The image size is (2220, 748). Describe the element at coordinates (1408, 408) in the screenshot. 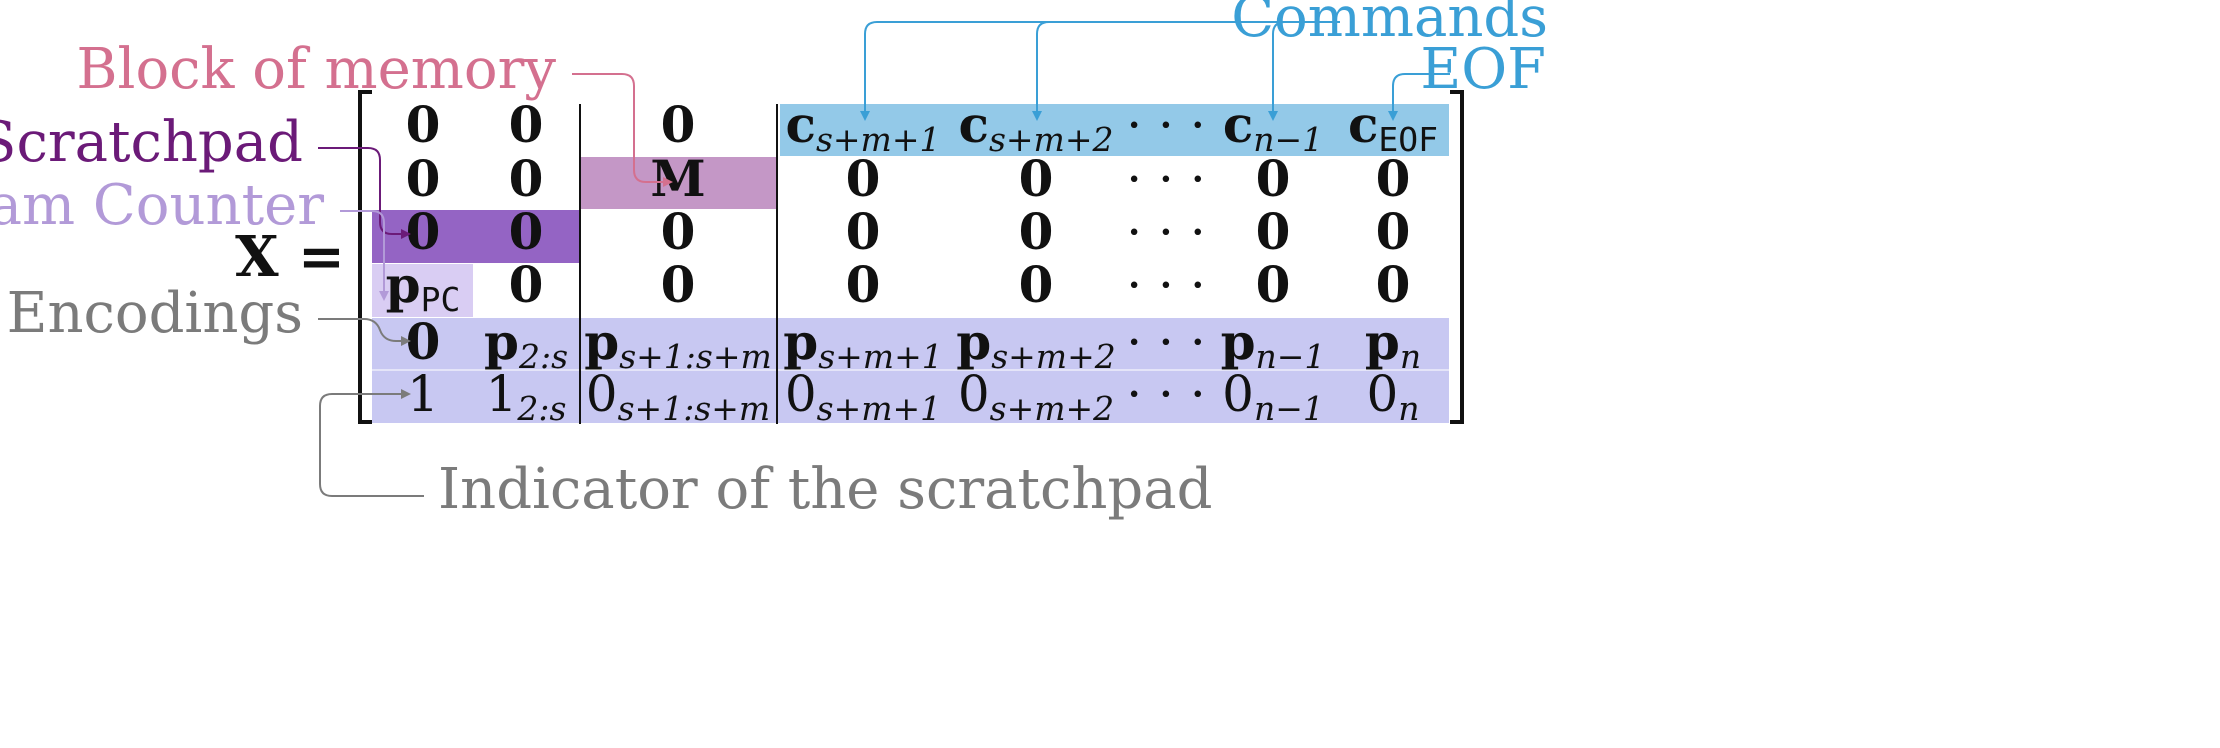

I see `matrix-cell-subscript: n` at that location.